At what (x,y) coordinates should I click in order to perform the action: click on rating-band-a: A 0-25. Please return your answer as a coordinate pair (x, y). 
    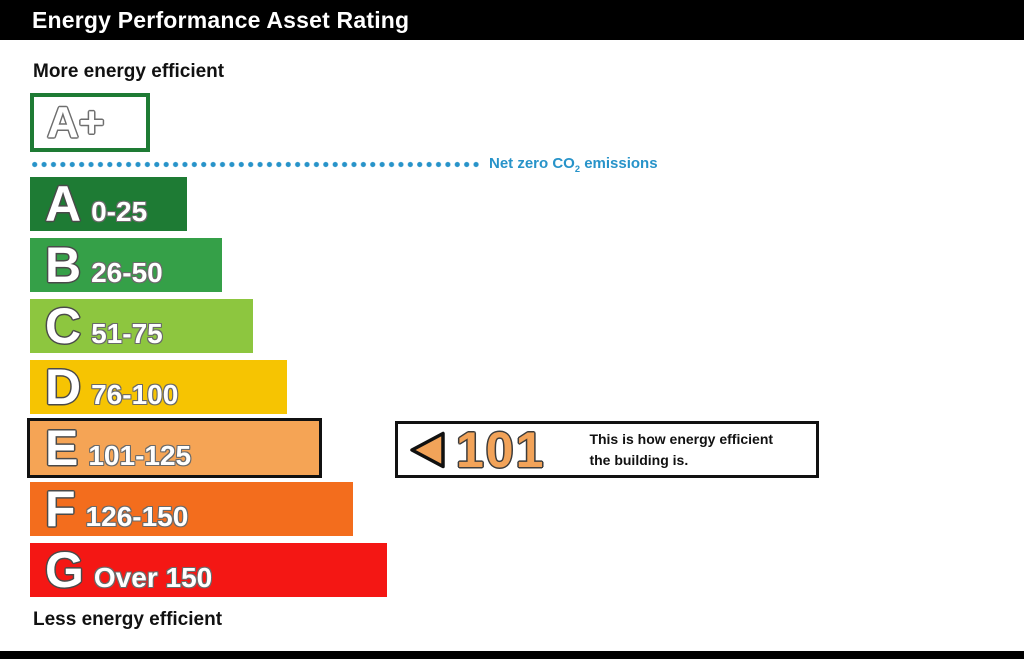
    Looking at the image, I should click on (108, 204).